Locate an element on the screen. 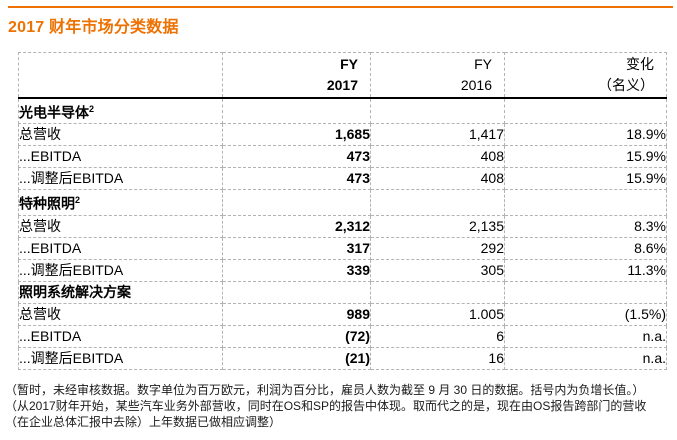 This screenshot has width=677, height=440. table-row: 总营收 989 1.005 (1.5%) is located at coordinates (342, 314).